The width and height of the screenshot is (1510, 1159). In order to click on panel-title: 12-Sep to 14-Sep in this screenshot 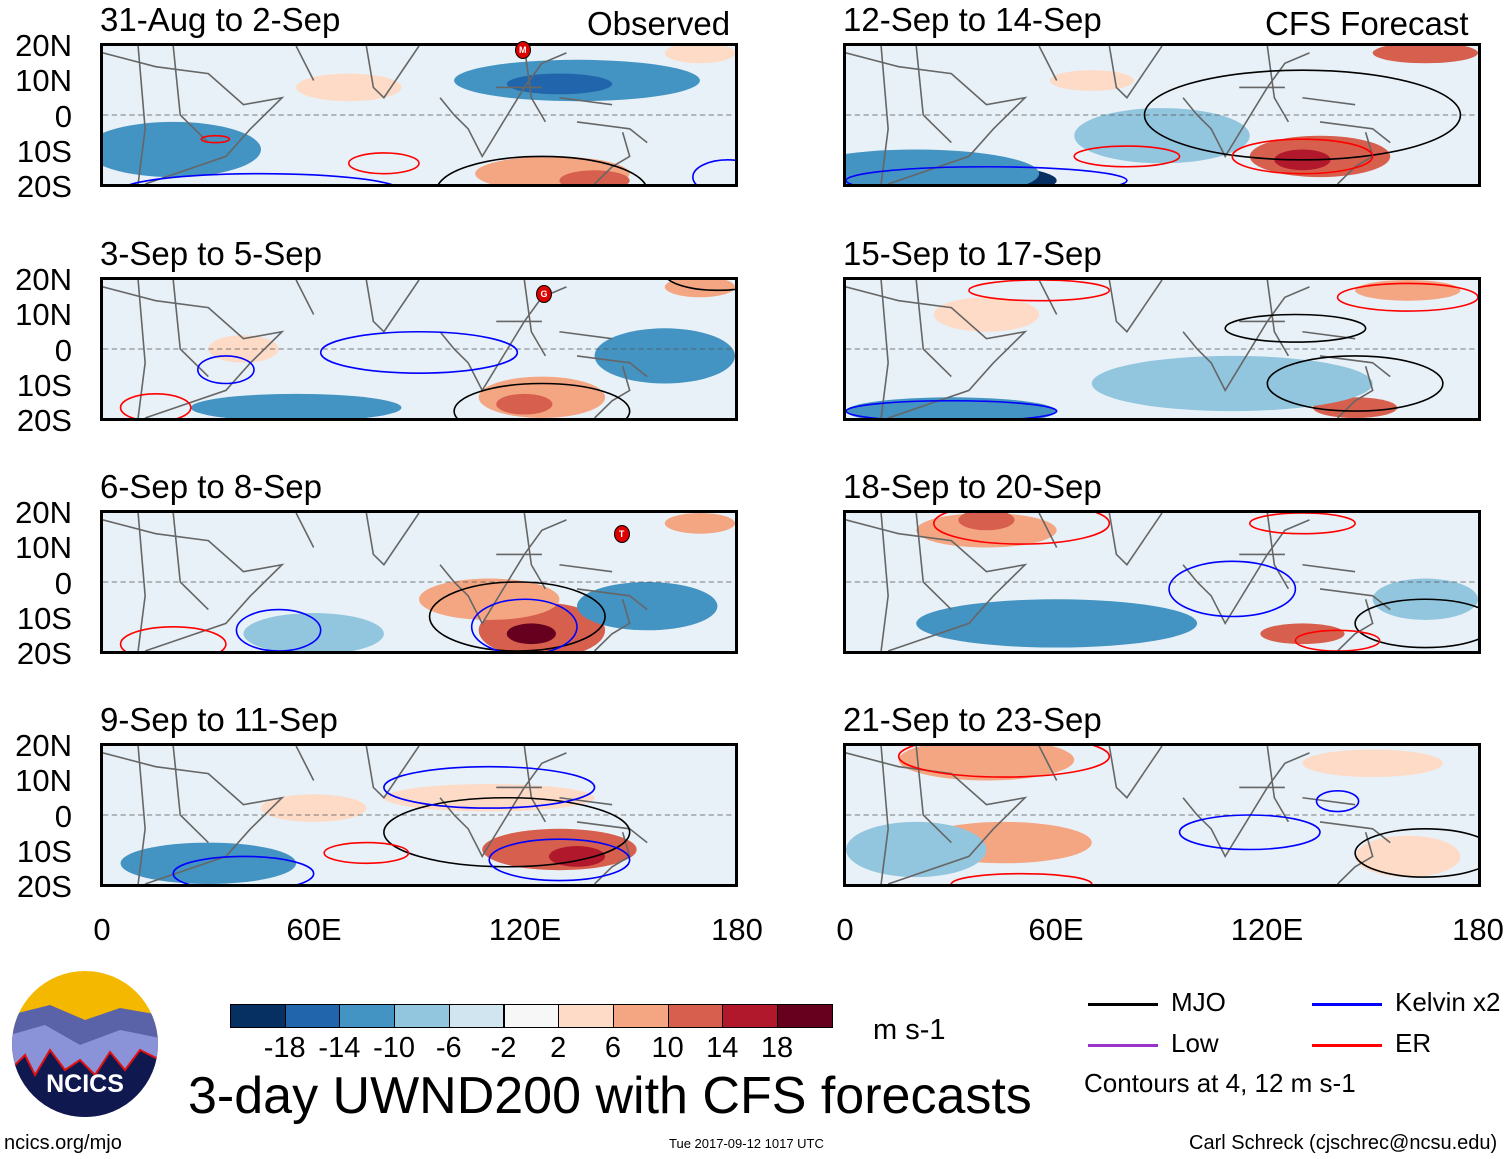, I will do `click(972, 19)`.